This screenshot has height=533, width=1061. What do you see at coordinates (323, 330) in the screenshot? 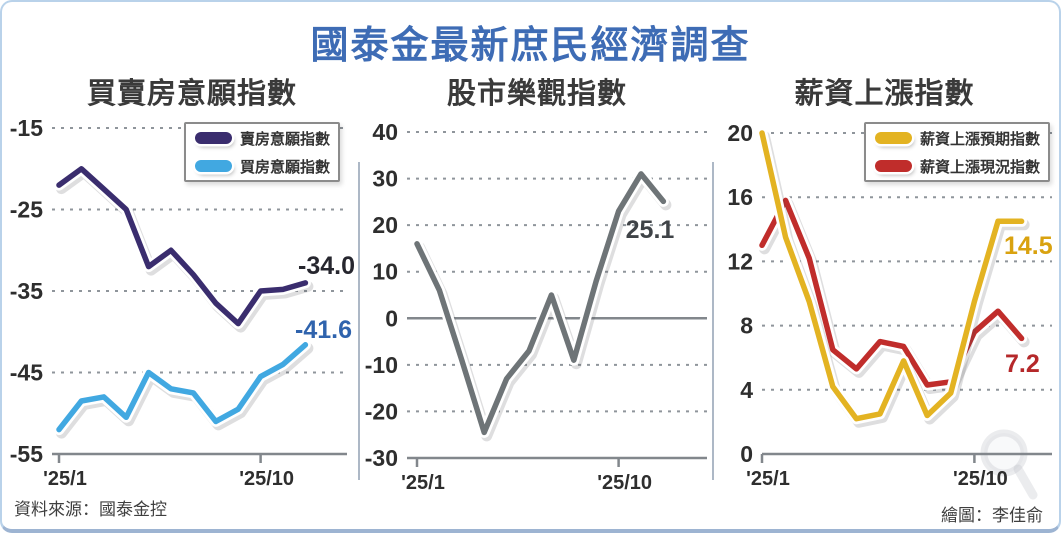
I see `value-label: -41.6` at bounding box center [323, 330].